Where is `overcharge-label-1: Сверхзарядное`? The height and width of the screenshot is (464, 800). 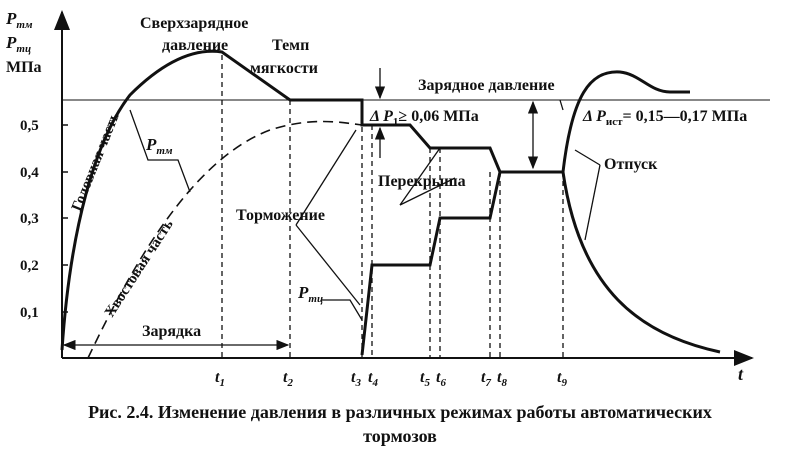
overcharge-label-1: Сверхзарядное is located at coordinates (194, 23).